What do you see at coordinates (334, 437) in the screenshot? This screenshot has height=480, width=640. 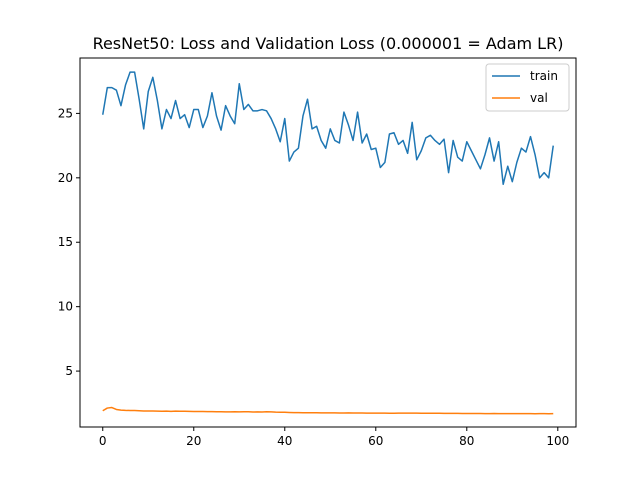 I see `x-axis: 0 20 40 60 80 100` at bounding box center [334, 437].